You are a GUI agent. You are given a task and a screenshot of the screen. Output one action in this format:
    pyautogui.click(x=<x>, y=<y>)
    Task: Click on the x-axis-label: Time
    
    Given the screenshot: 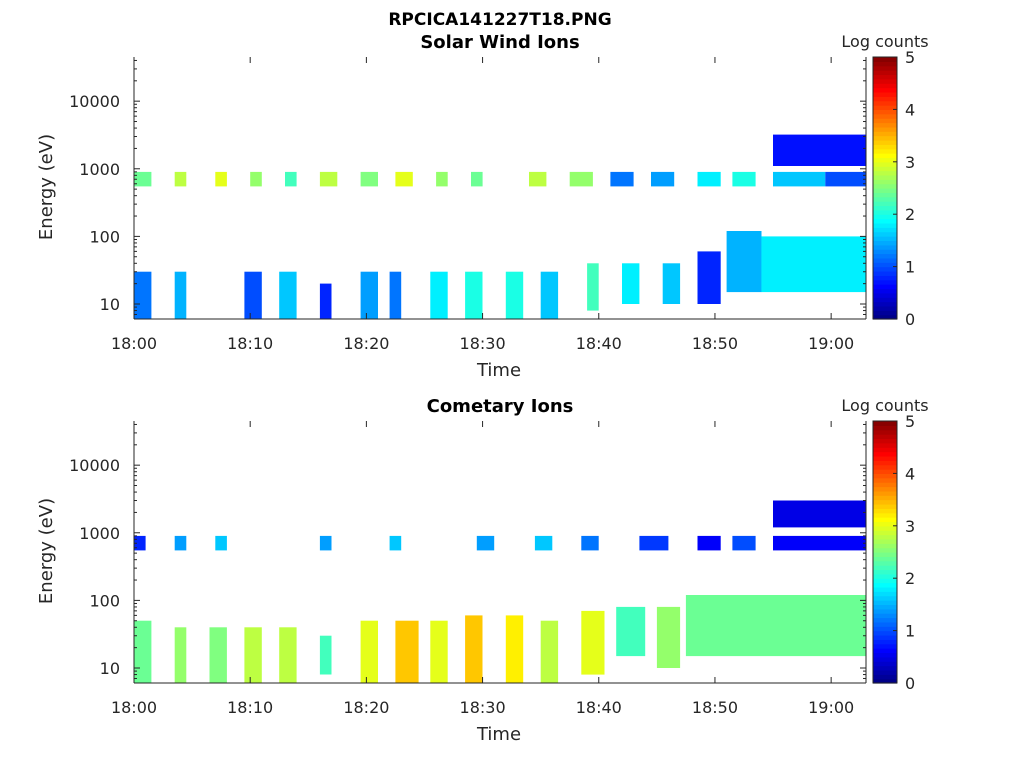 What is the action you would take?
    pyautogui.click(x=498, y=370)
    